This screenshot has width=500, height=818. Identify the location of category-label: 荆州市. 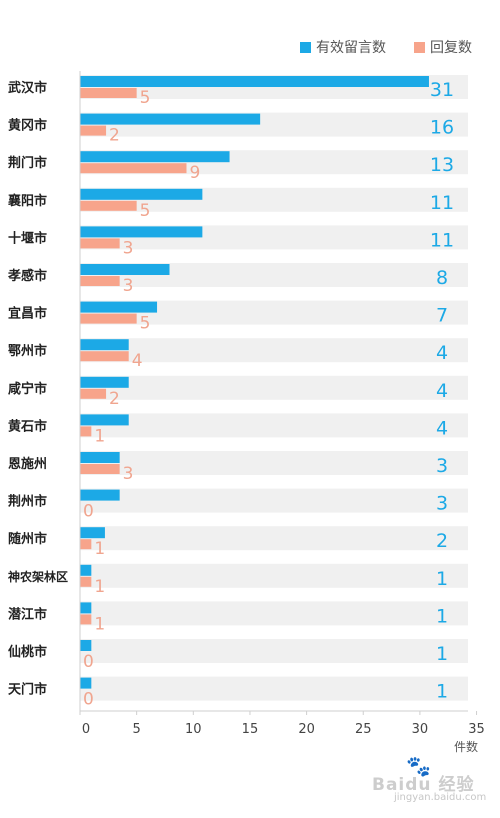
(27, 502).